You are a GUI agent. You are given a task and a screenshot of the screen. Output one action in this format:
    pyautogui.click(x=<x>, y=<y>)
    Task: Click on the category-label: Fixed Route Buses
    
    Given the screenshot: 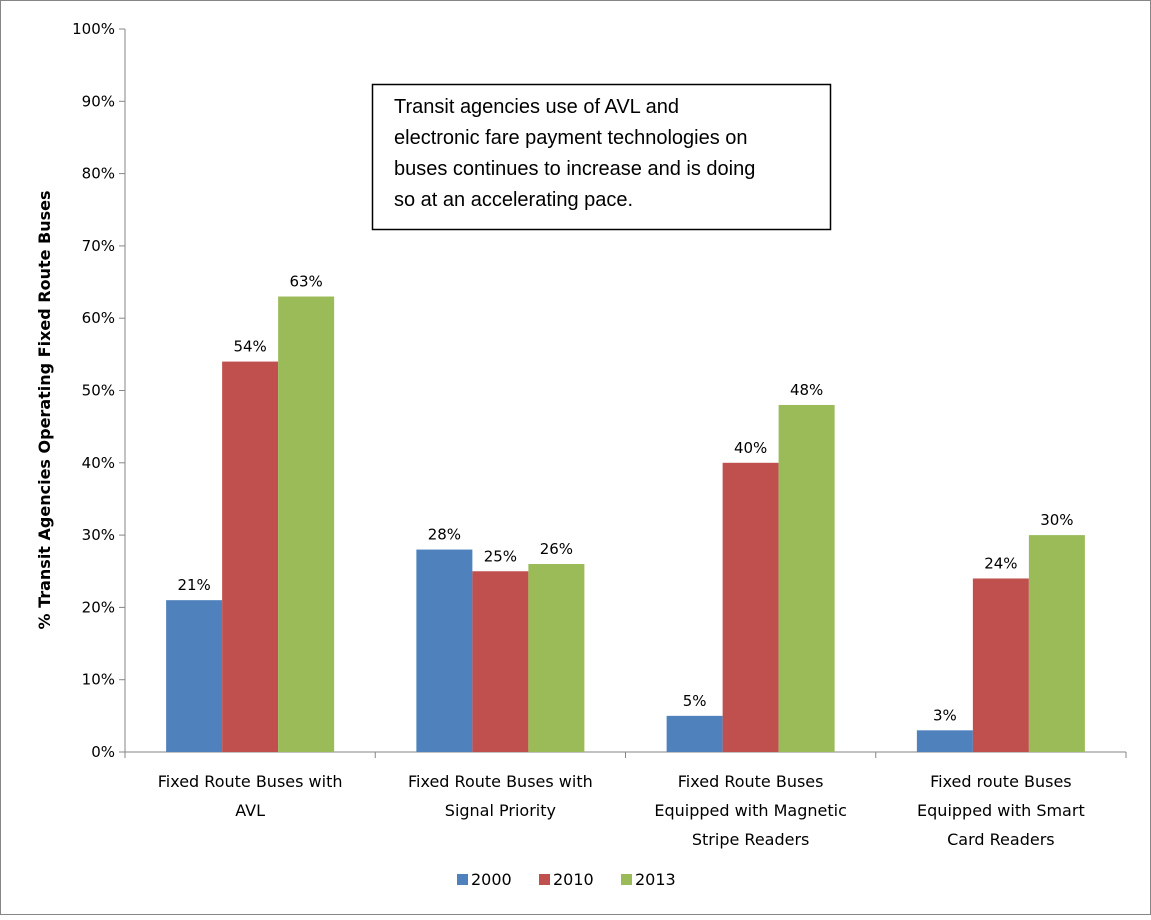 What is the action you would take?
    pyautogui.click(x=751, y=781)
    